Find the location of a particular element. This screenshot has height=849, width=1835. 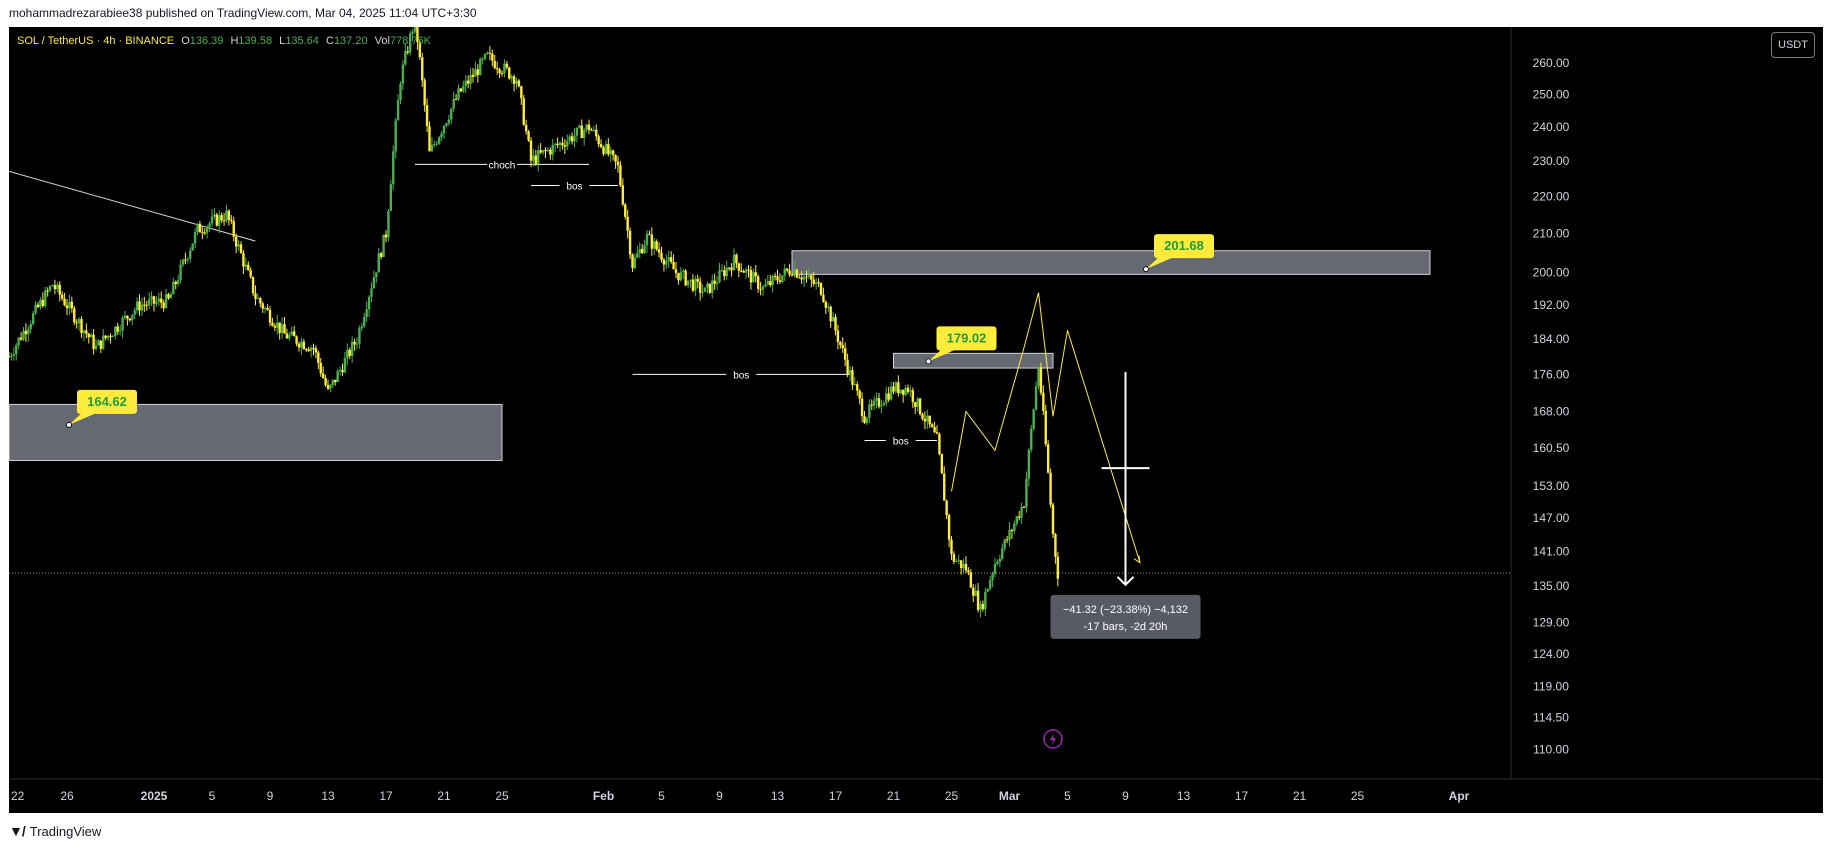

callout-label: 201.68 is located at coordinates (1184, 245).